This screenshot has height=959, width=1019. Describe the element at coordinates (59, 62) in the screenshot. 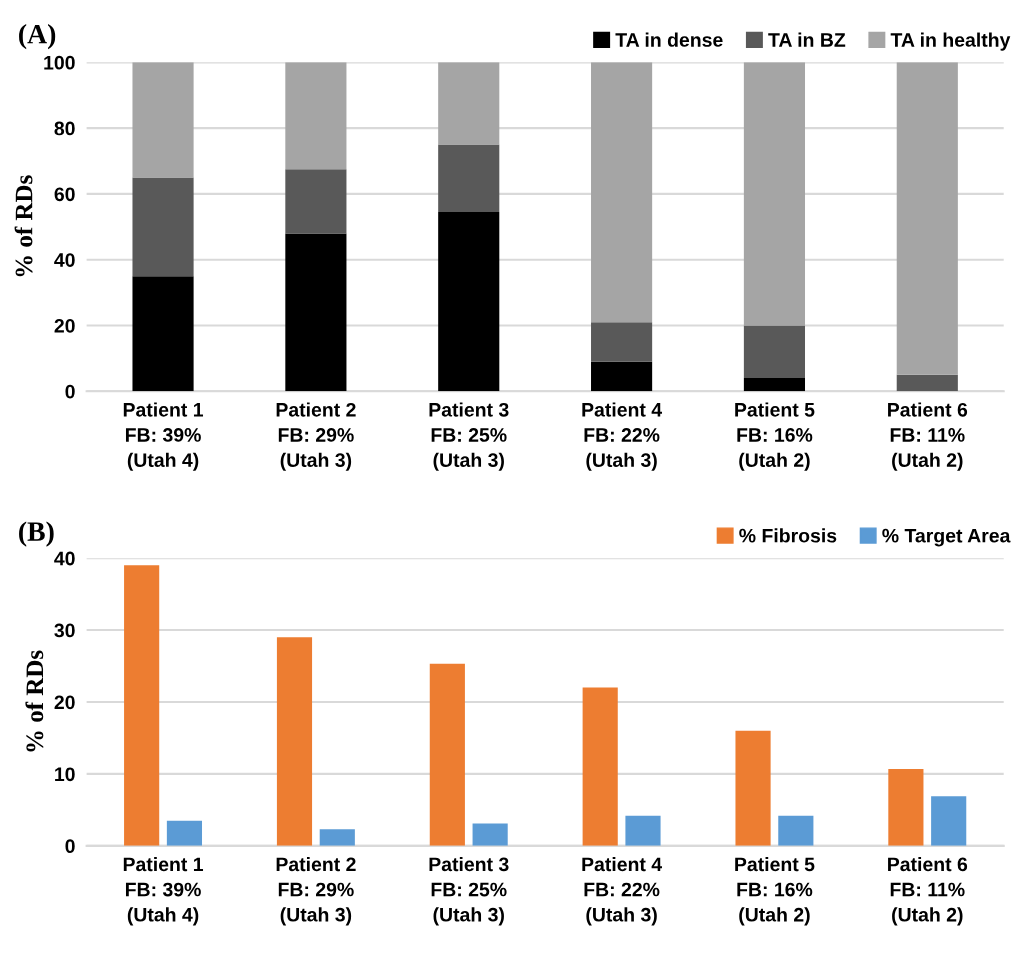

I see `y-tick-label: 100` at that location.